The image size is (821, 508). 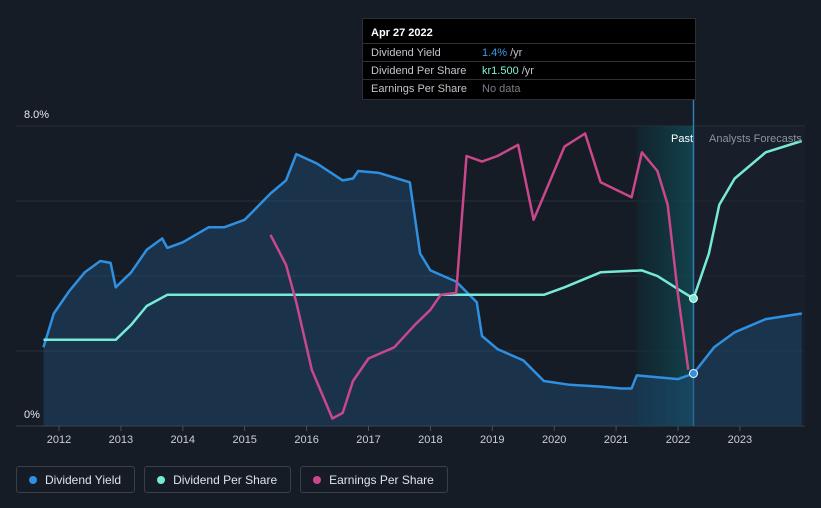 What do you see at coordinates (244, 440) in the screenshot?
I see `x-tick-label: 2015` at bounding box center [244, 440].